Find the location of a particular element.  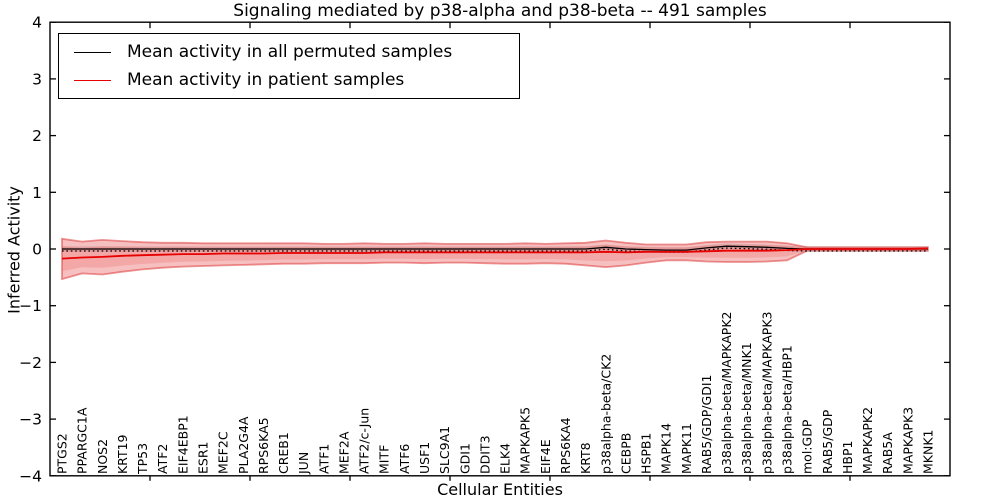

permuted-mean-line is located at coordinates (495, 248).